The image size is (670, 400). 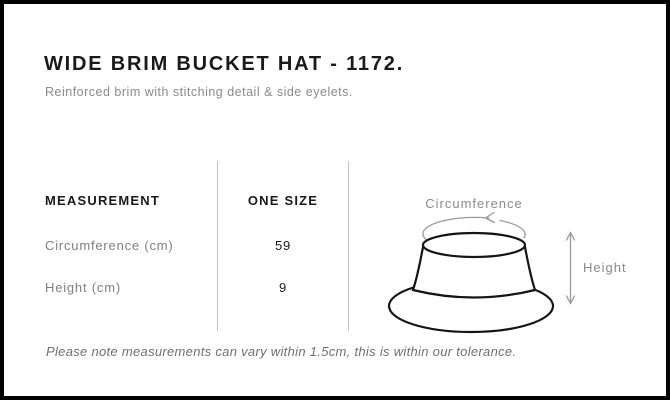 I want to click on row-value: 59, so click(x=283, y=245).